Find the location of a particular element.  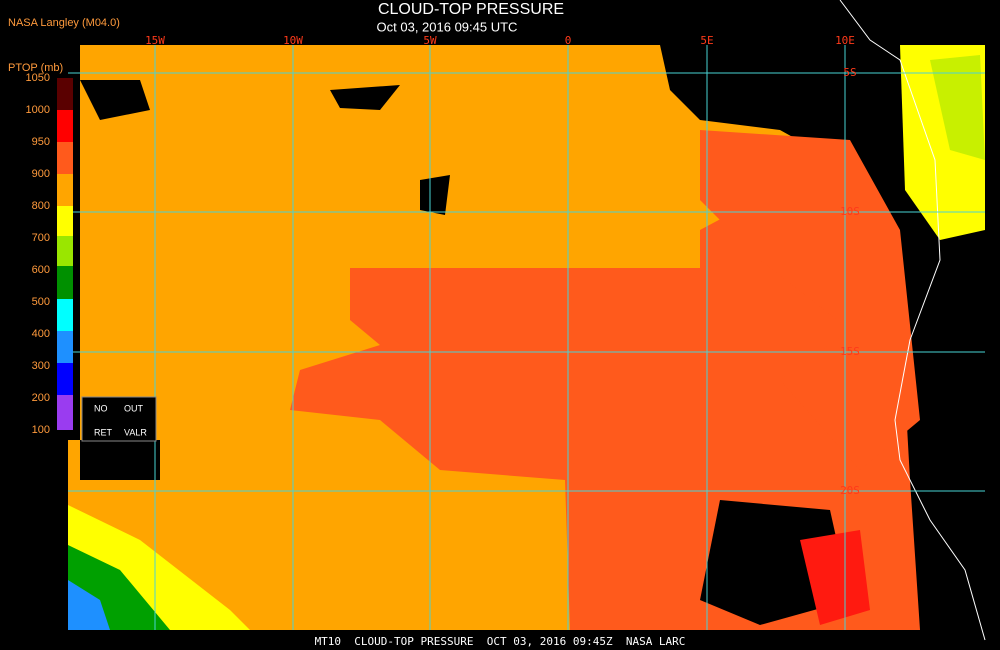

legend-label: 950 is located at coordinates (41, 142).